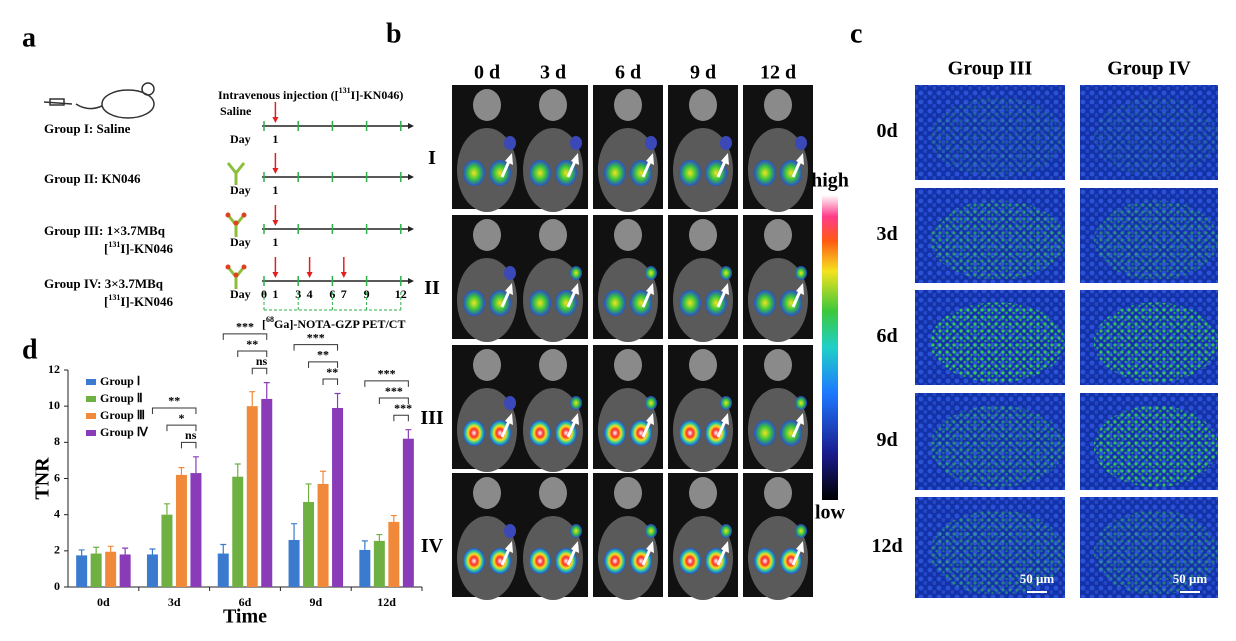 Image resolution: width=1236 pixels, height=641 pixels. Describe the element at coordinates (830, 347) in the screenshot. I see `colorbar` at that location.